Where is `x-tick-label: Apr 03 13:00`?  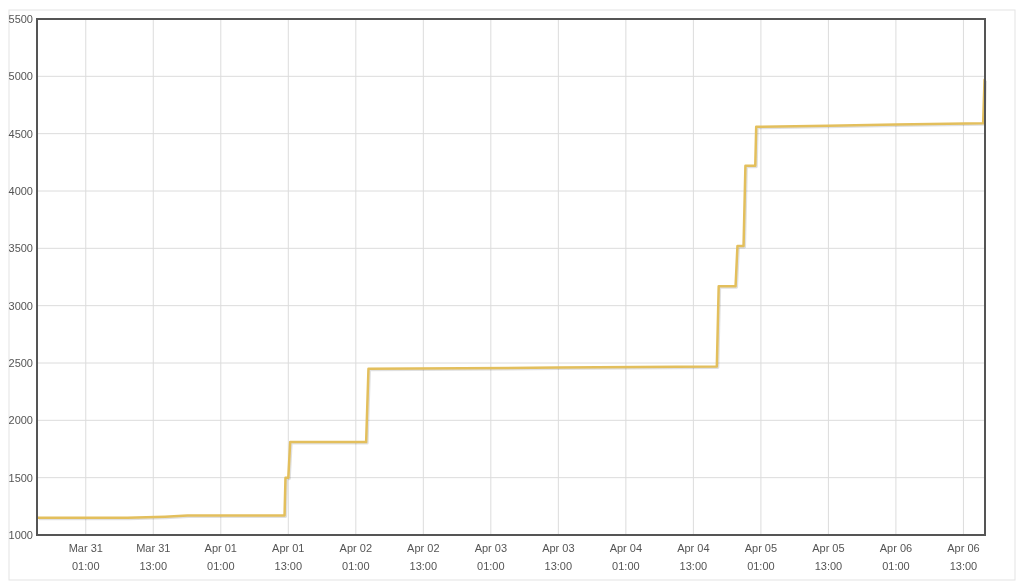
x-tick-label: Apr 03 13:00 is located at coordinates (558, 557).